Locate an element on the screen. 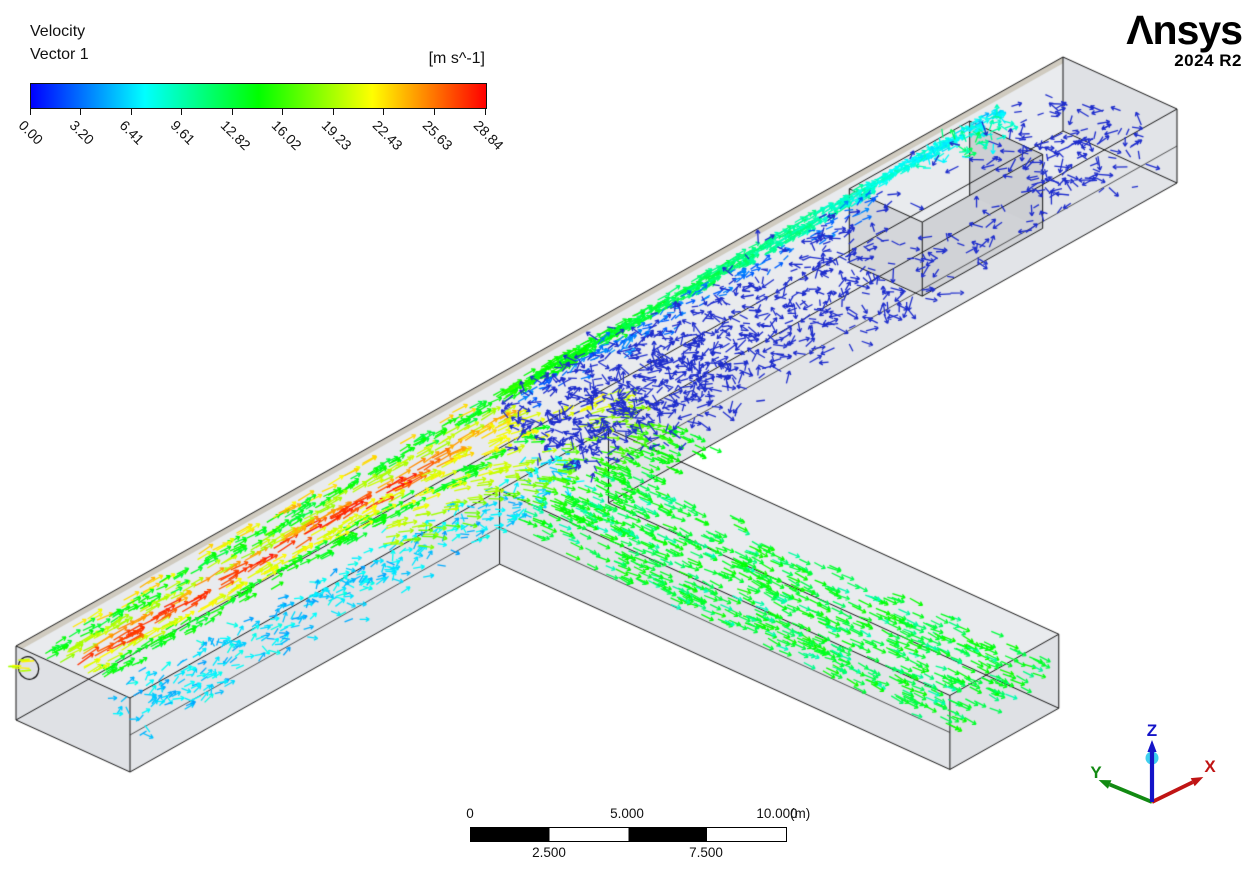 Image resolution: width=1251 pixels, height=879 pixels. colorbar-tick-label: 6.41 is located at coordinates (132, 132).